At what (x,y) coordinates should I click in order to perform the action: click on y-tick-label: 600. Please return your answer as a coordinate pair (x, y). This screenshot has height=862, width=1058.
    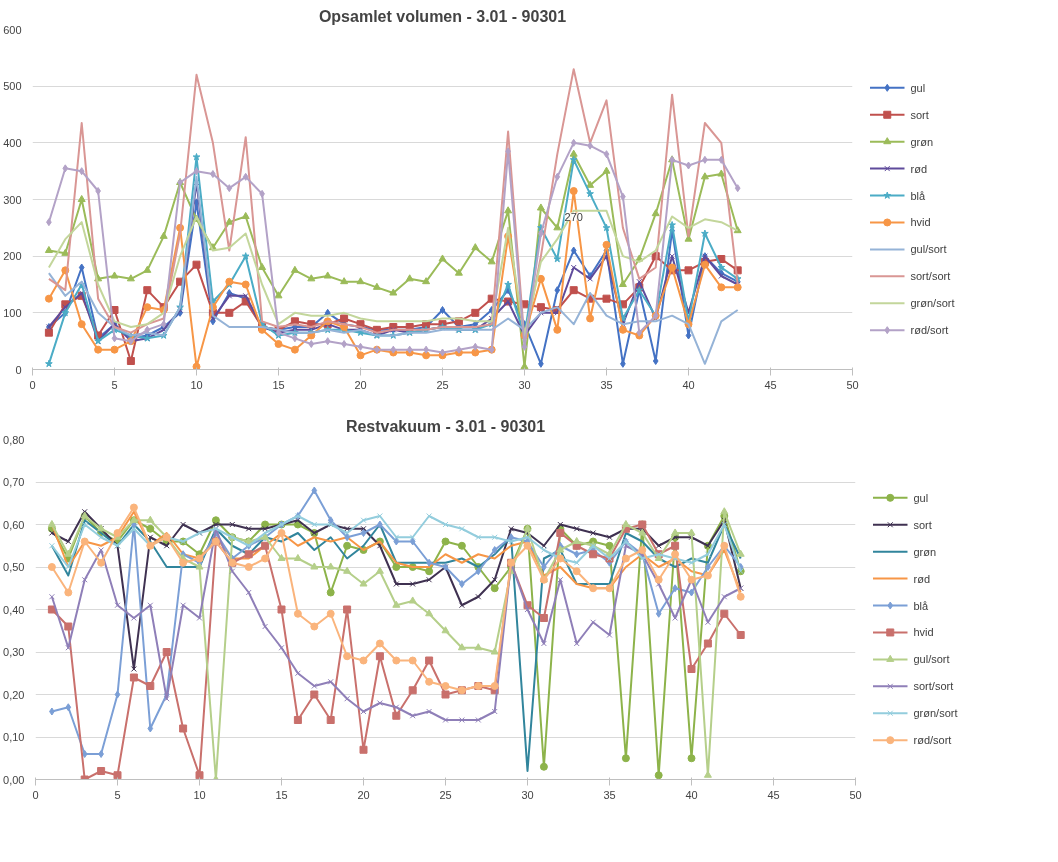
    Looking at the image, I should click on (12, 29).